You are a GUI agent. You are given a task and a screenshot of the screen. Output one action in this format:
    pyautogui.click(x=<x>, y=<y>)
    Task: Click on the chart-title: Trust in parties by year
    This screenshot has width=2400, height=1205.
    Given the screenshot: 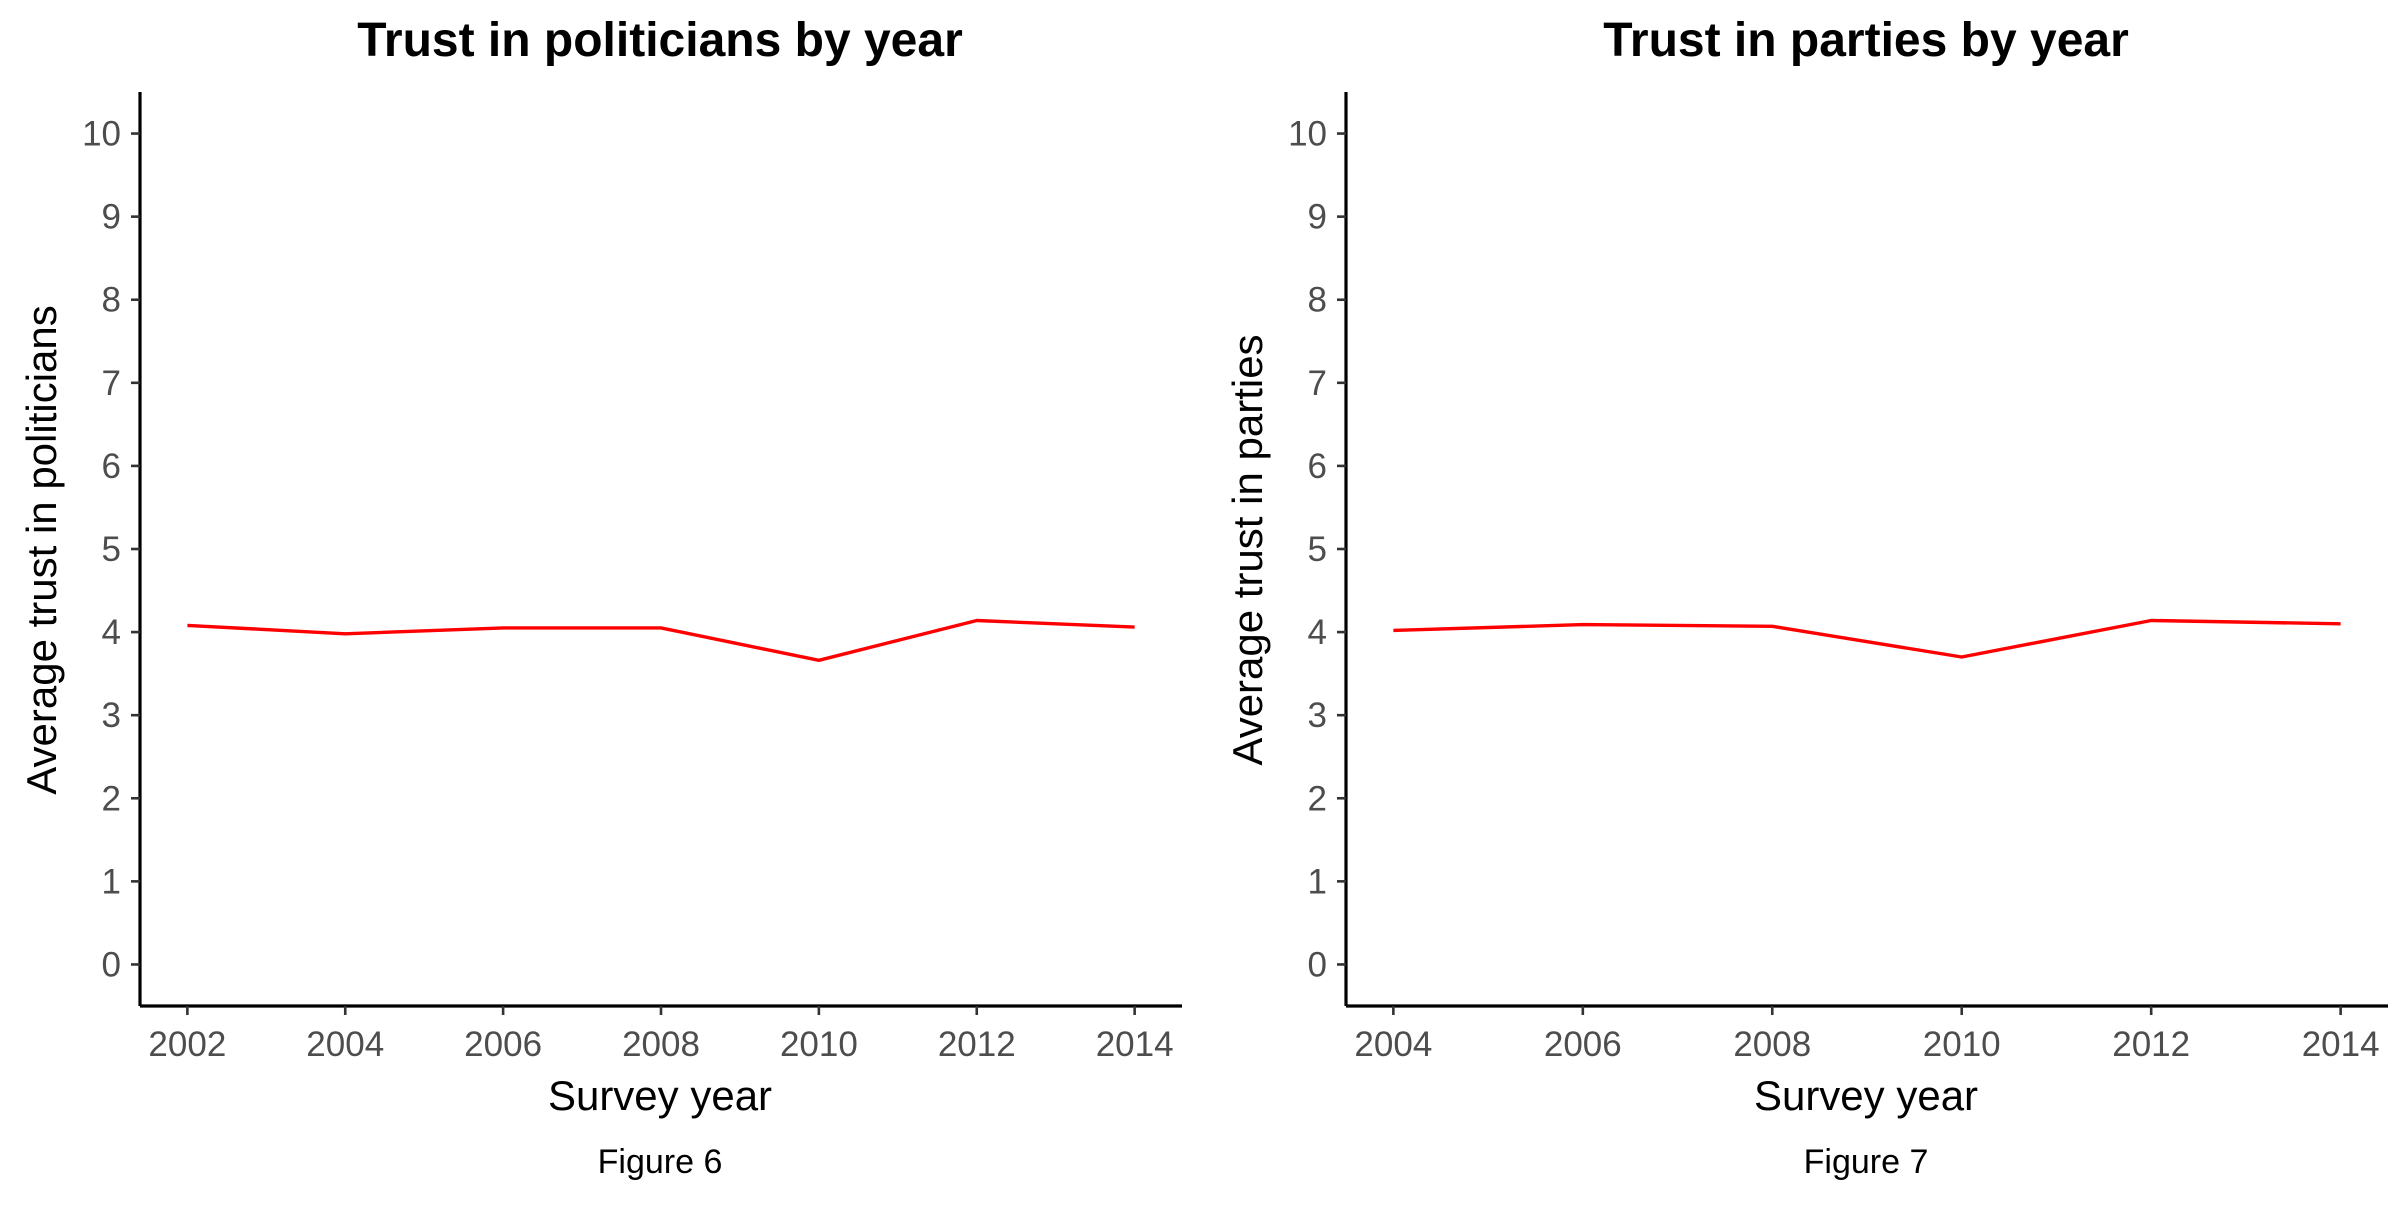 What is the action you would take?
    pyautogui.click(x=1866, y=40)
    